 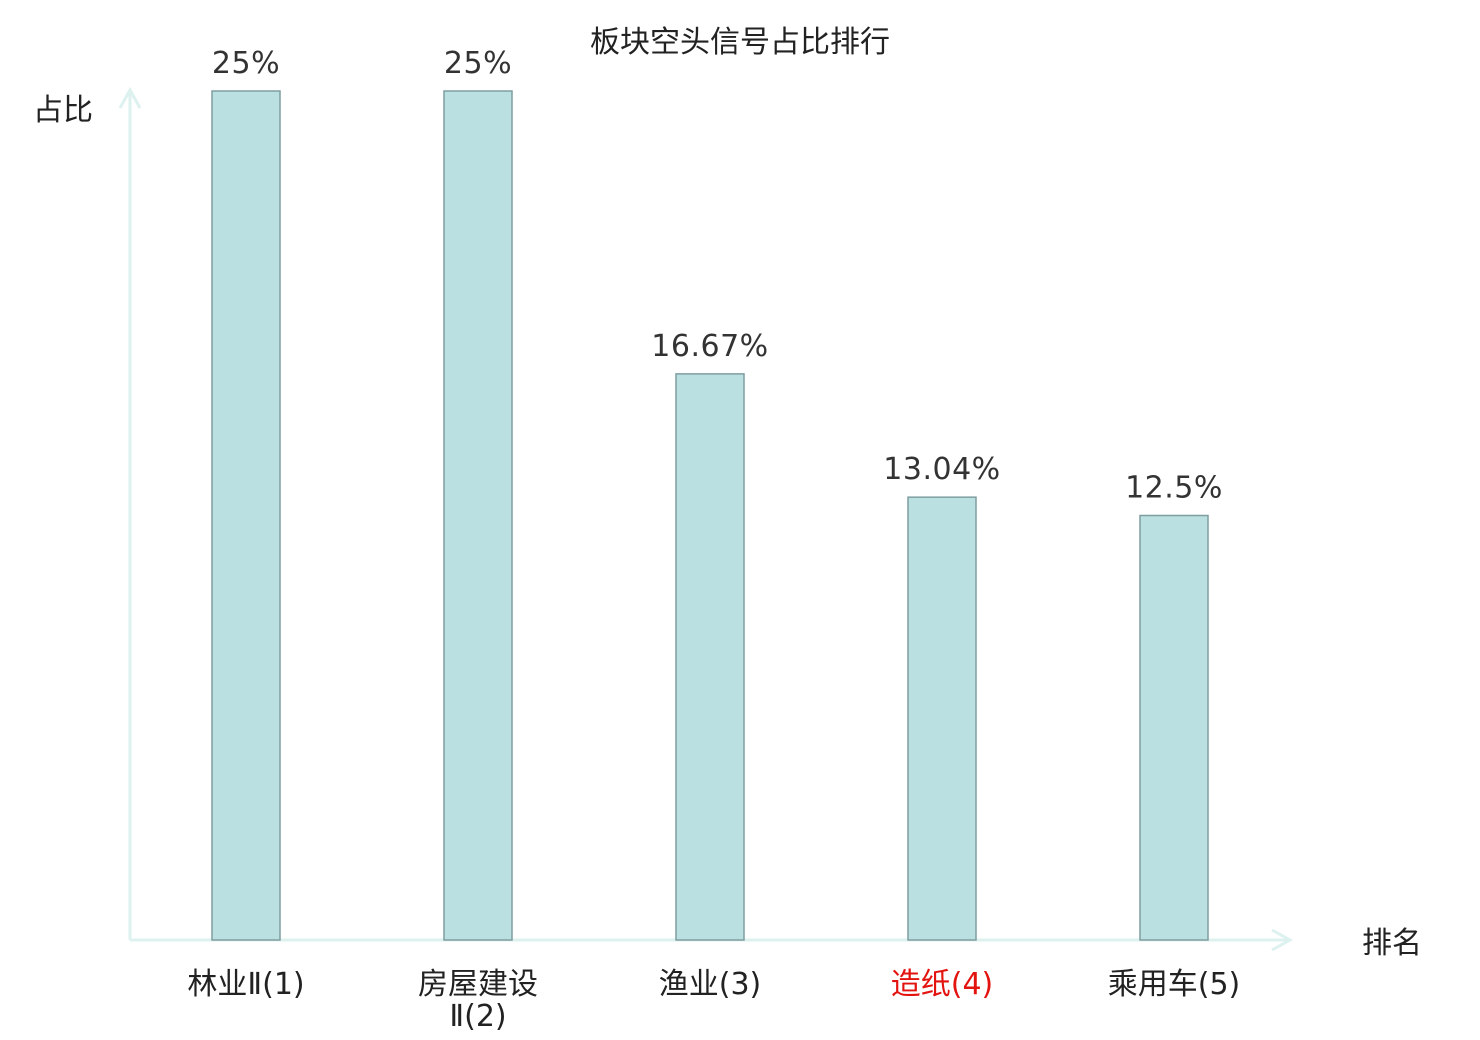 I want to click on x-axis-label: 排名, so click(x=1392, y=943).